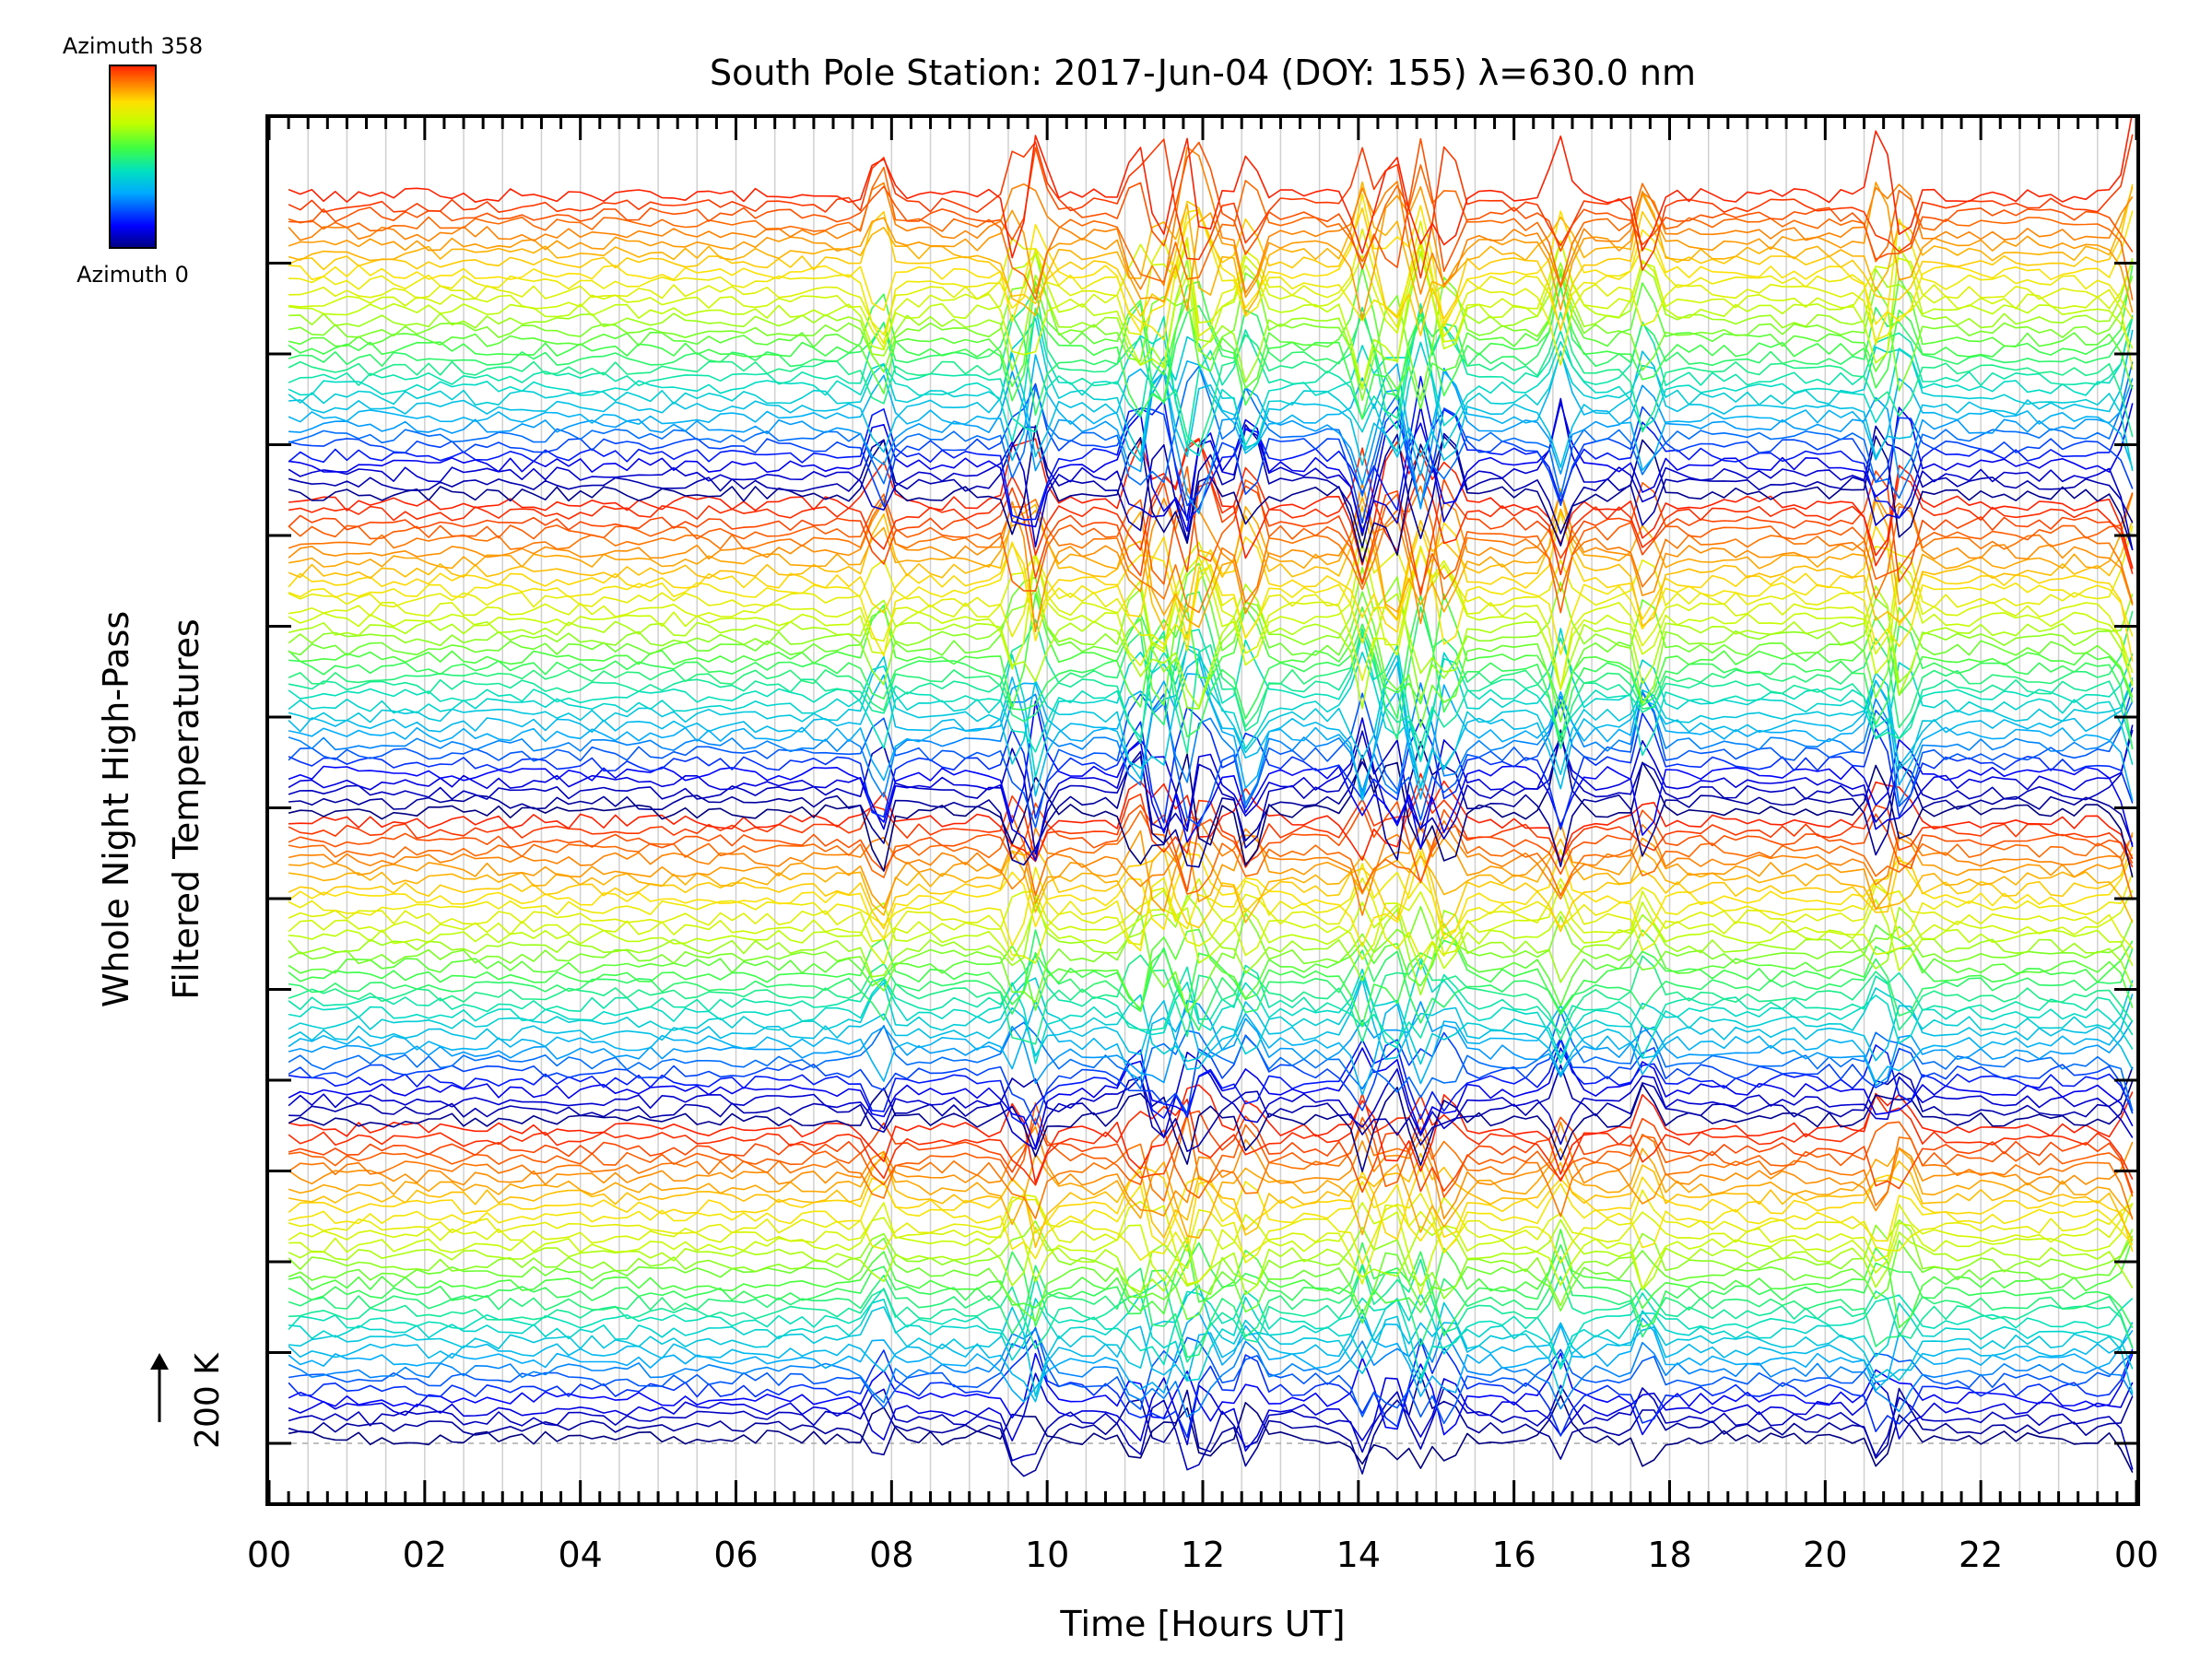 The height and width of the screenshot is (1659, 2212). Describe the element at coordinates (425, 1555) in the screenshot. I see `x-tick-label: 02` at that location.